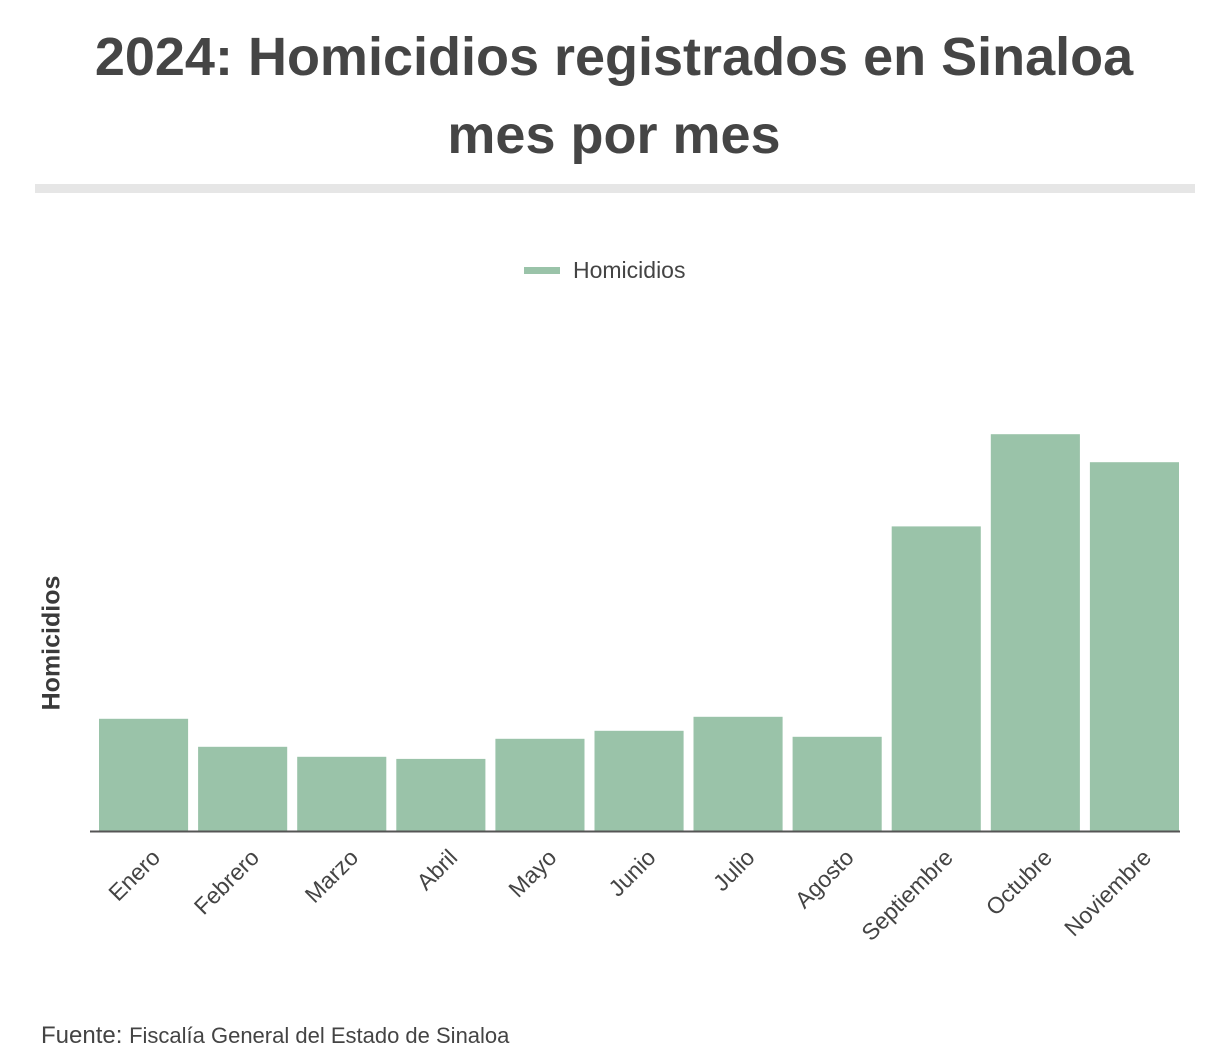 The width and height of the screenshot is (1228, 1058). What do you see at coordinates (332, 876) in the screenshot?
I see `x-tick-label-marzo: Marzo` at bounding box center [332, 876].